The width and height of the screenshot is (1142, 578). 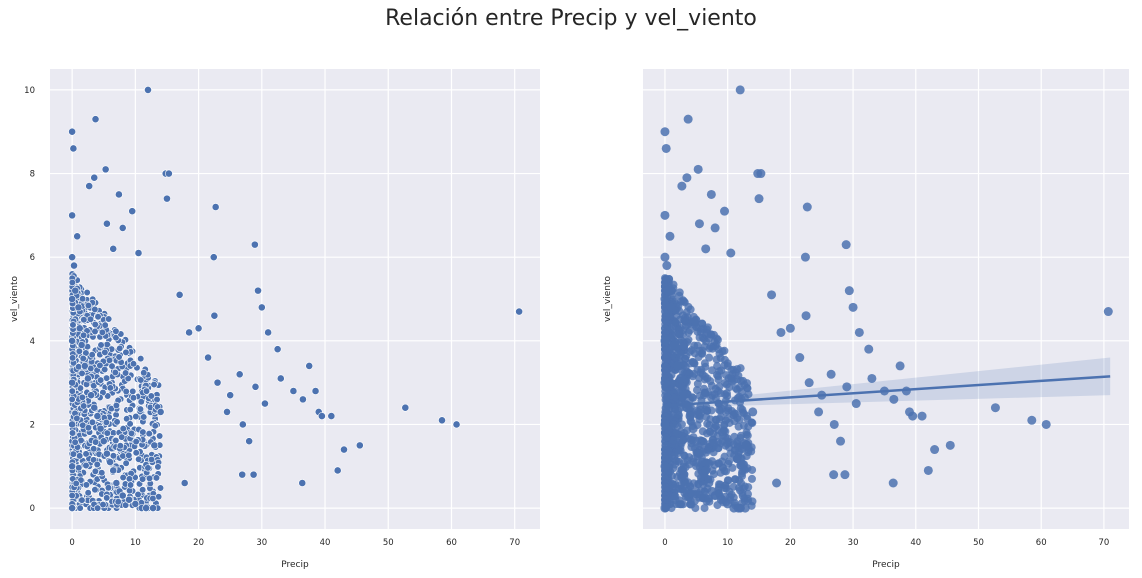 I want to click on confidence-band, so click(x=887, y=382).